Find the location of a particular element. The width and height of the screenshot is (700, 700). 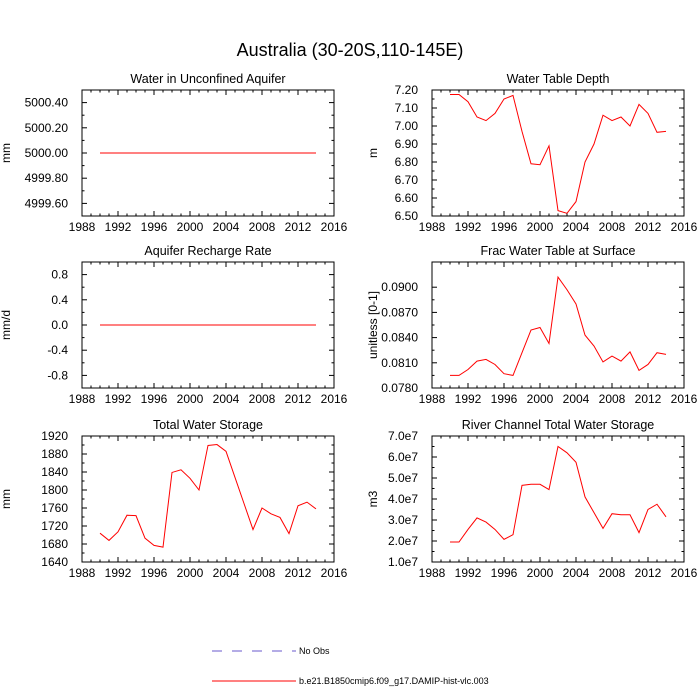

y-tick-label: 1640 is located at coordinates (54, 562).